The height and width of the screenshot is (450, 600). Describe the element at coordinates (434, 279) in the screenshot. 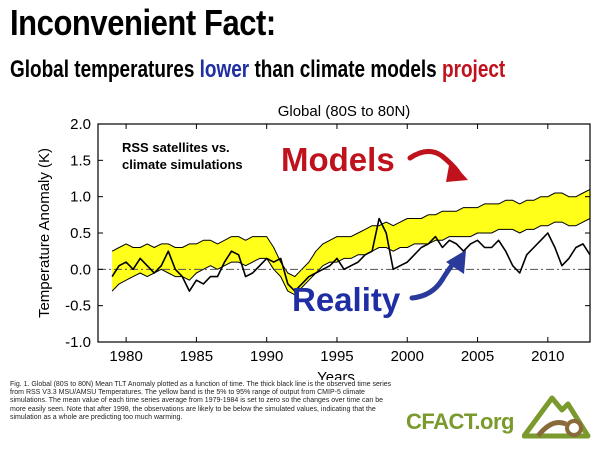

I see `reality-arrow-icon` at that location.